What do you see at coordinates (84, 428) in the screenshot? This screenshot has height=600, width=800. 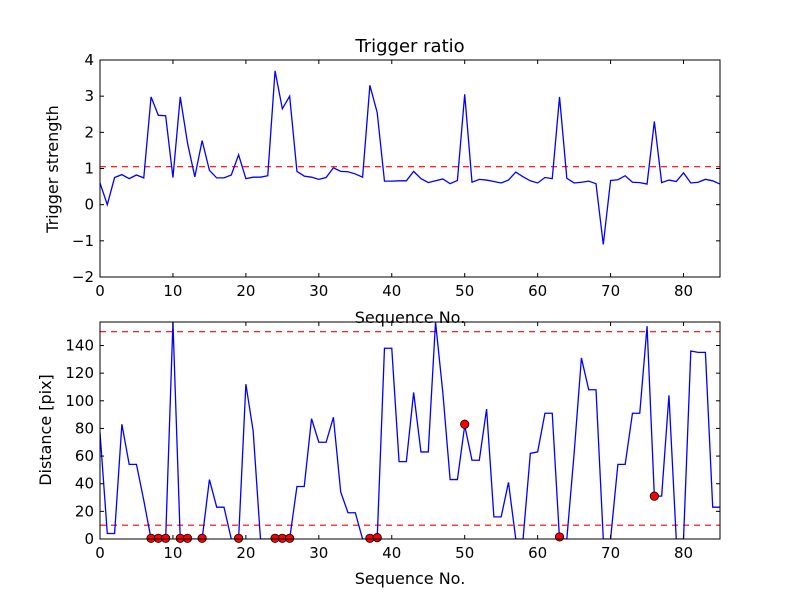 I see `bottom-y-tick-label: 80` at bounding box center [84, 428].